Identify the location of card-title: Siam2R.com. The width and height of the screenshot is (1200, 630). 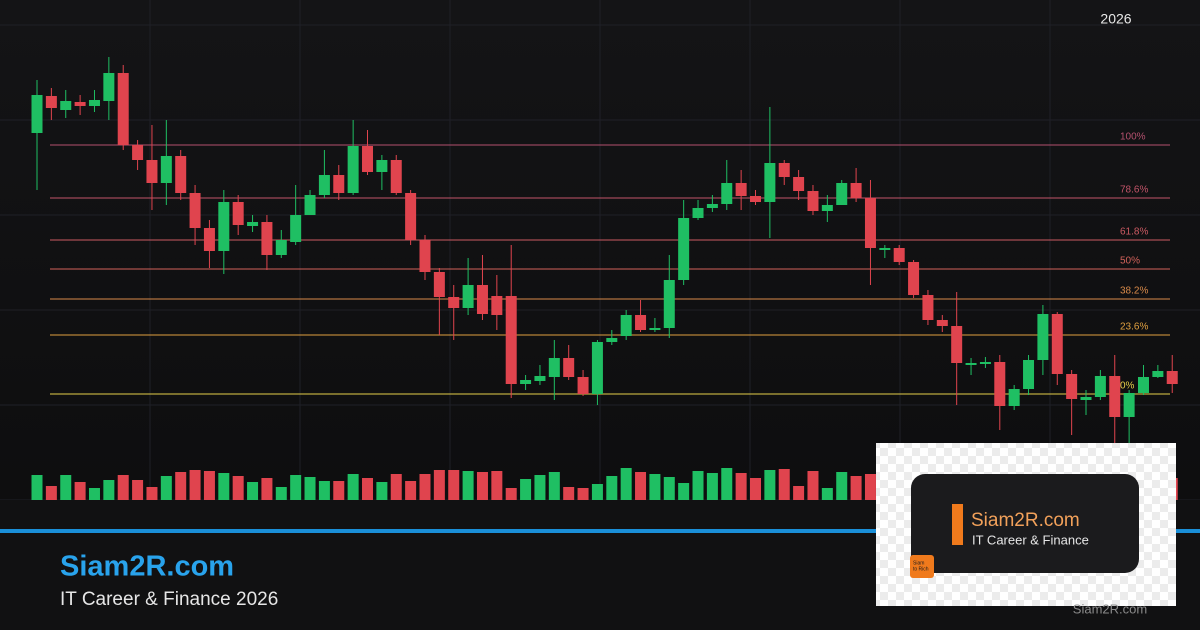
(1025, 520).